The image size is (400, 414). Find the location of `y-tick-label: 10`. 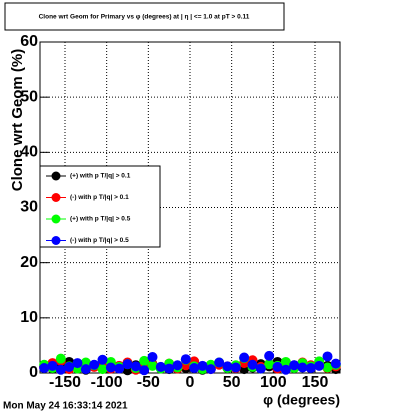

y-tick-label: 10 is located at coordinates (29, 317).